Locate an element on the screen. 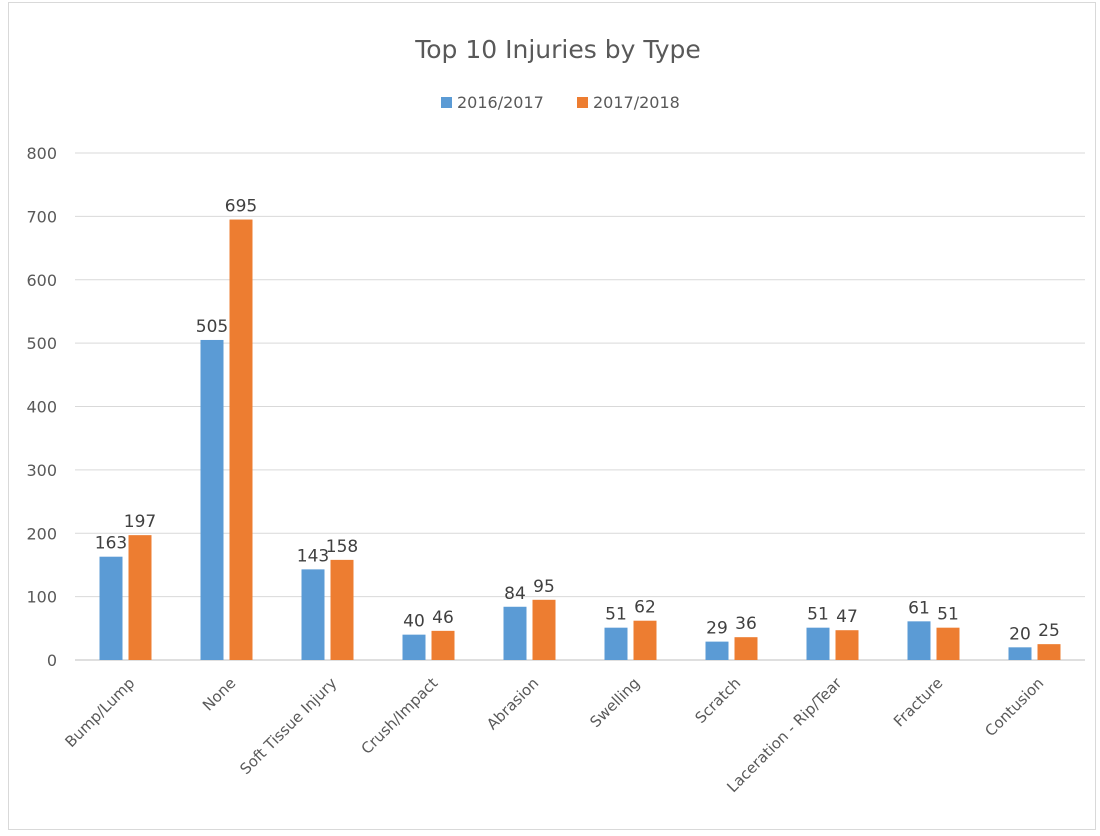 Image resolution: width=1100 pixels, height=836 pixels. y-tick-label: 300 is located at coordinates (41, 470).